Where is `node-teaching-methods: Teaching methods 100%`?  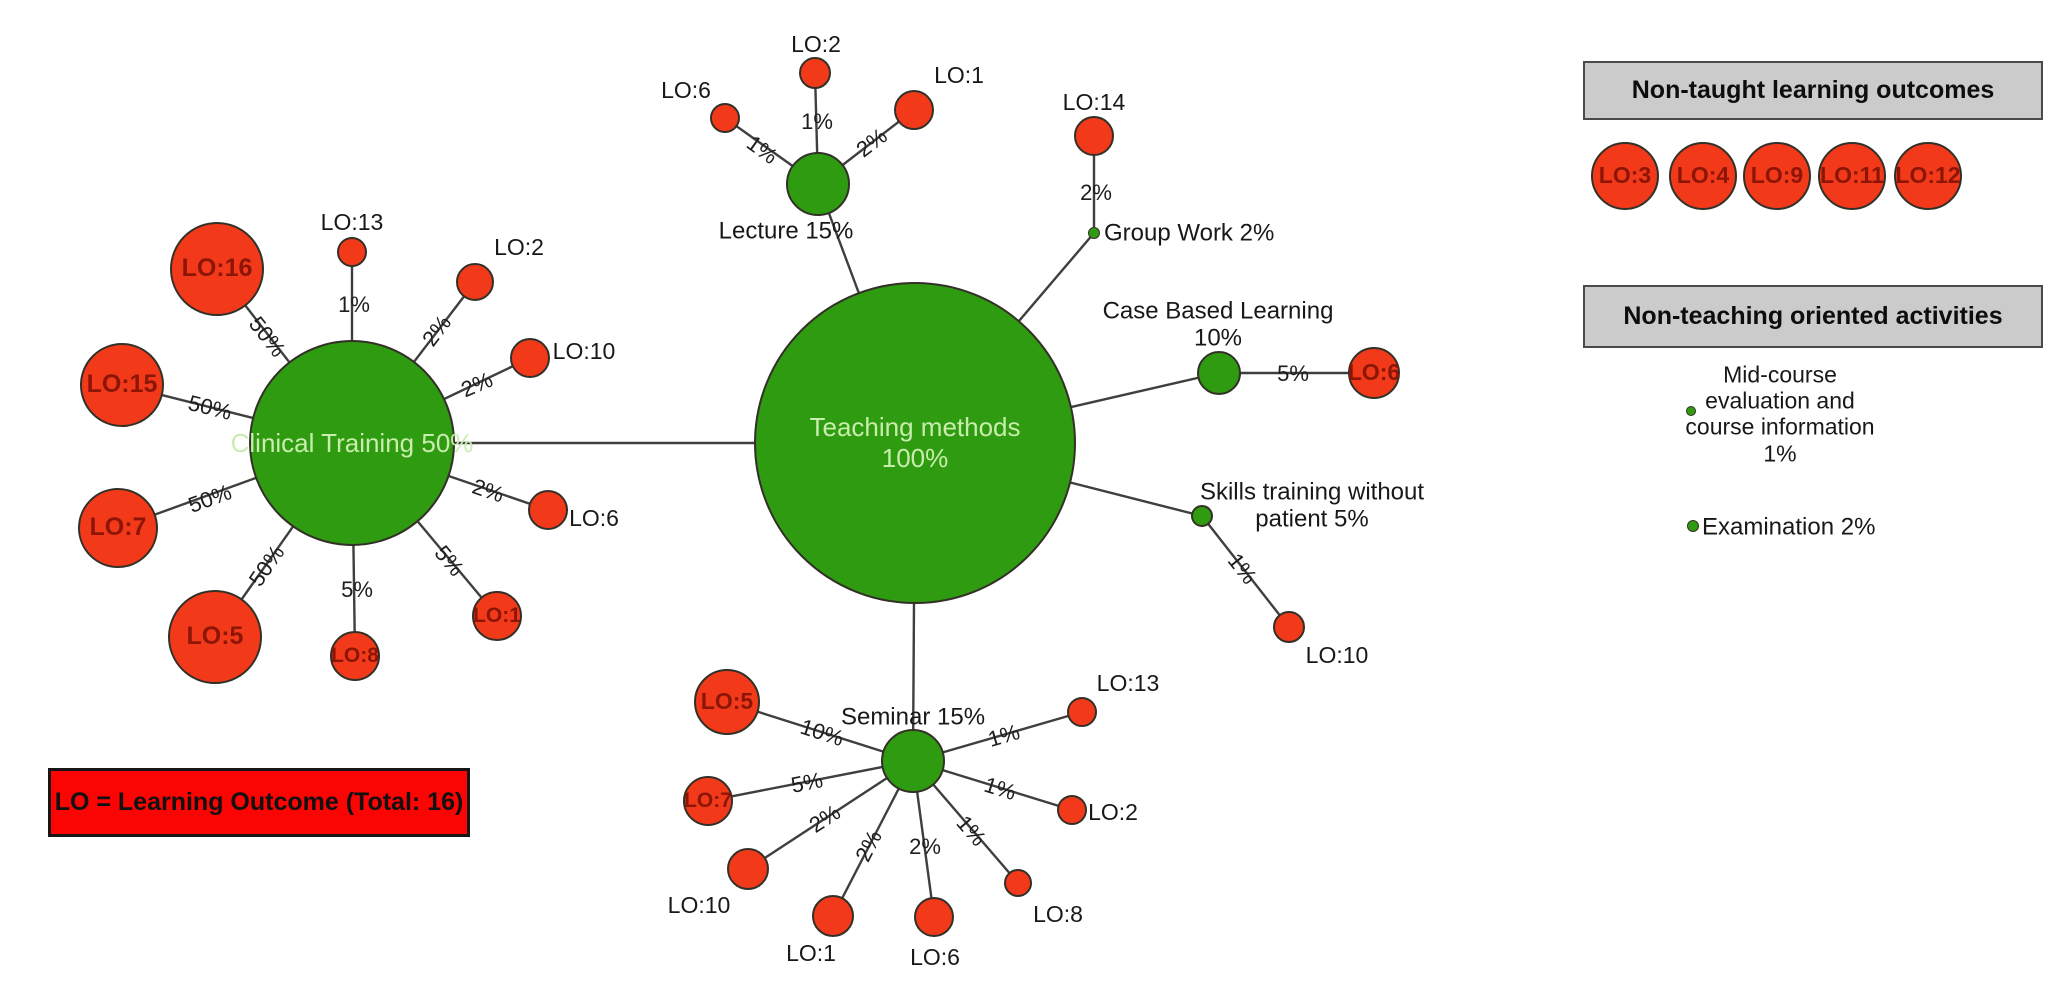 node-teaching-methods: Teaching methods 100% is located at coordinates (915, 443).